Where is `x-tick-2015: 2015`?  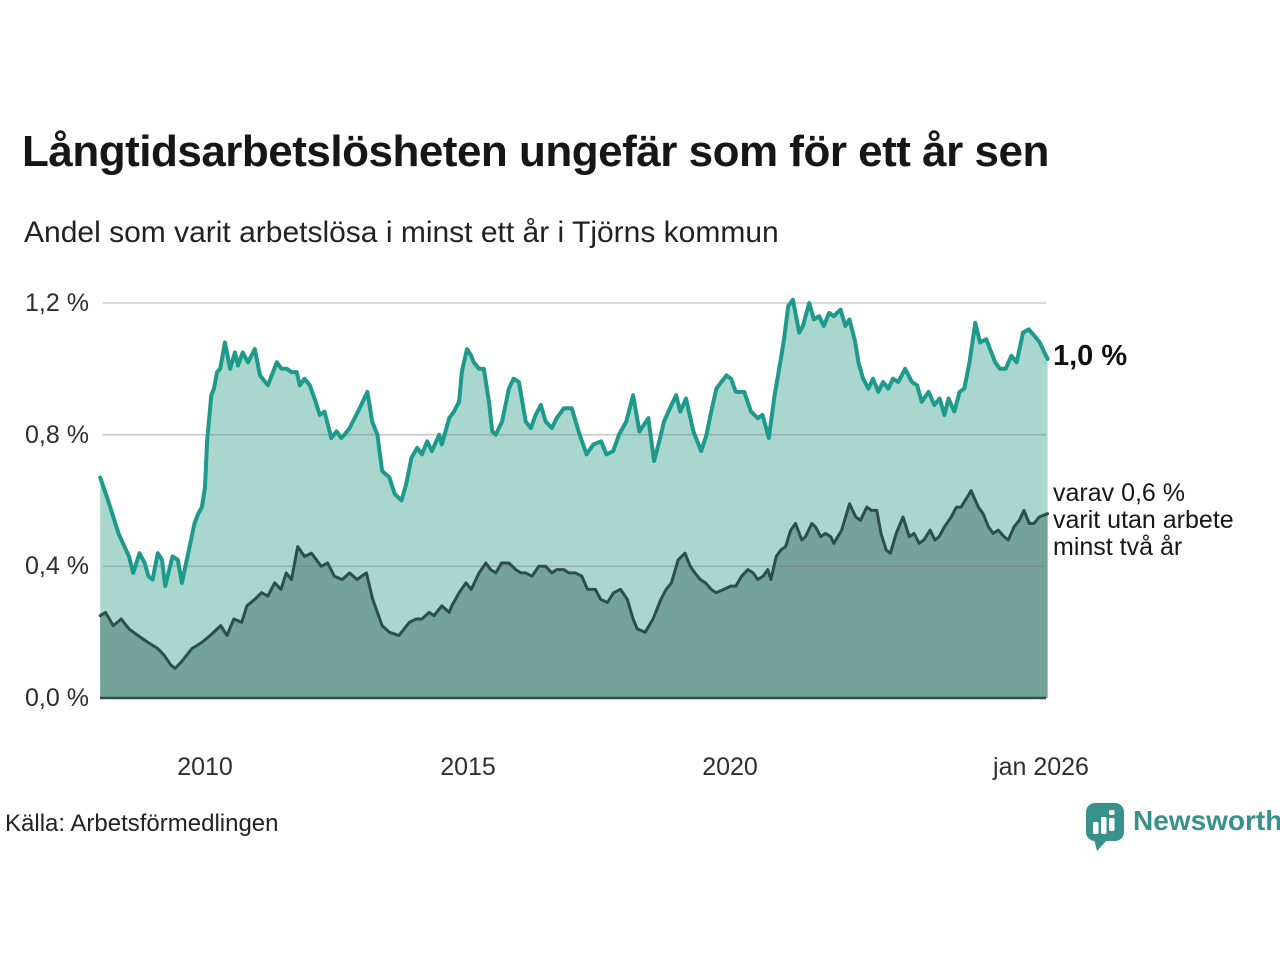
x-tick-2015: 2015 is located at coordinates (468, 767).